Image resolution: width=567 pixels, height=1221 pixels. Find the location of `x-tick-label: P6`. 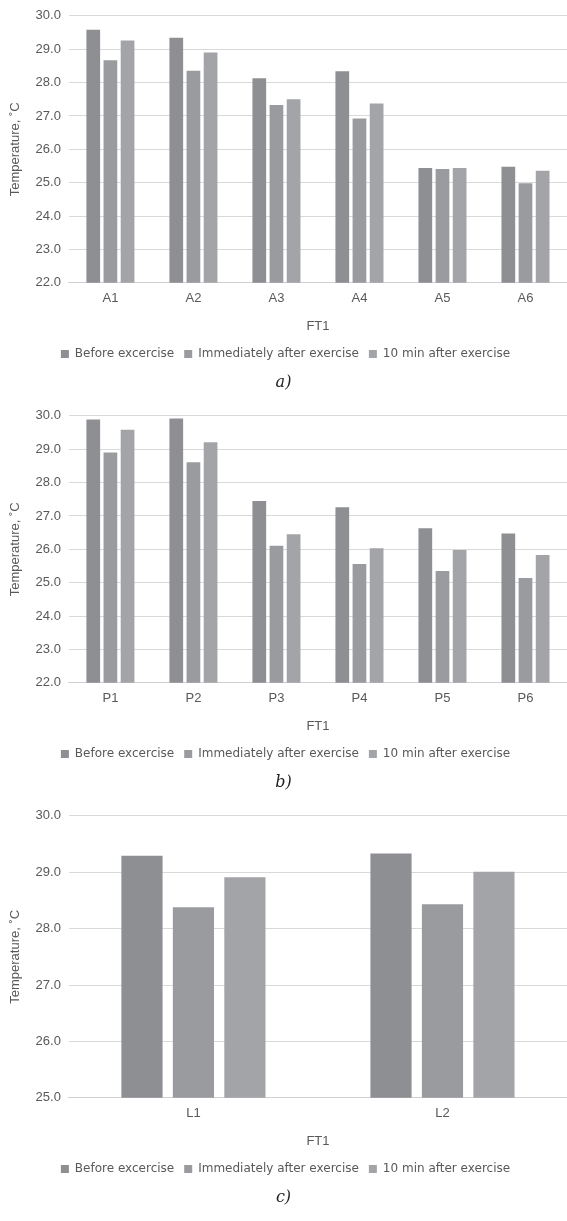

x-tick-label: P6 is located at coordinates (525, 698).